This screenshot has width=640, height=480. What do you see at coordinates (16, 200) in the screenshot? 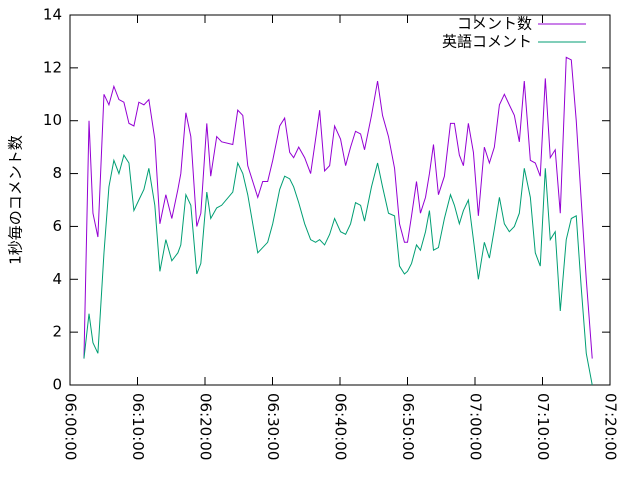
I see `y-axis-label: 1秒毎のコメント数` at bounding box center [16, 200].